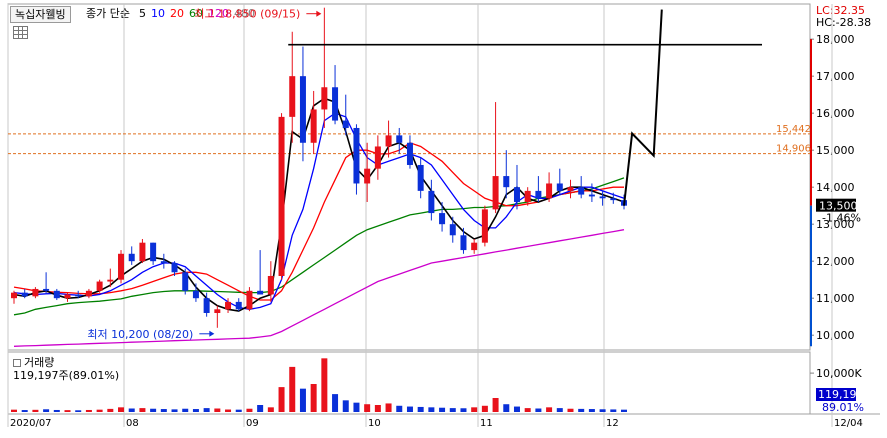  What do you see at coordinates (40, 14) in the screenshot?
I see `stock-name-tag: 녹십자웰빙` at bounding box center [40, 14].